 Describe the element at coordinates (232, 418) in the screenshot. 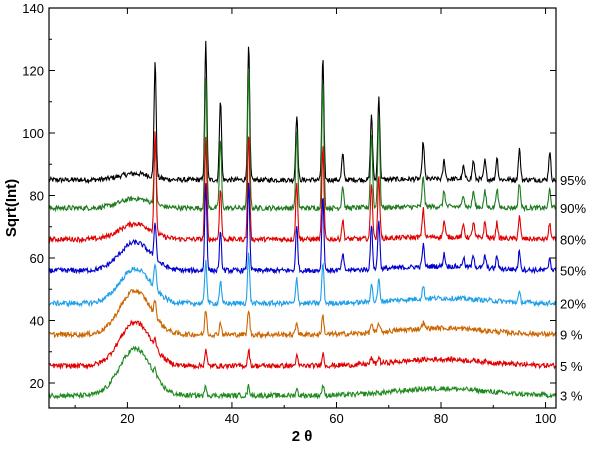

I see `x-tick-label: 40` at that location.